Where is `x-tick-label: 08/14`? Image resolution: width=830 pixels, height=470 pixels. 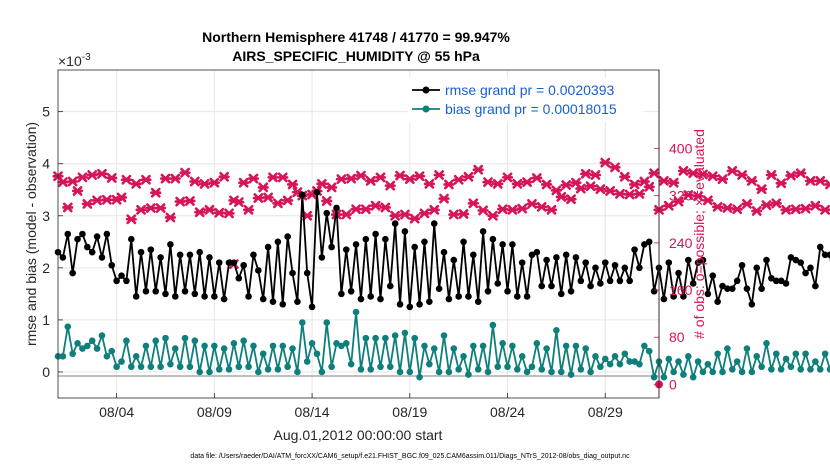
x-tick-label: 08/14 is located at coordinates (312, 412).